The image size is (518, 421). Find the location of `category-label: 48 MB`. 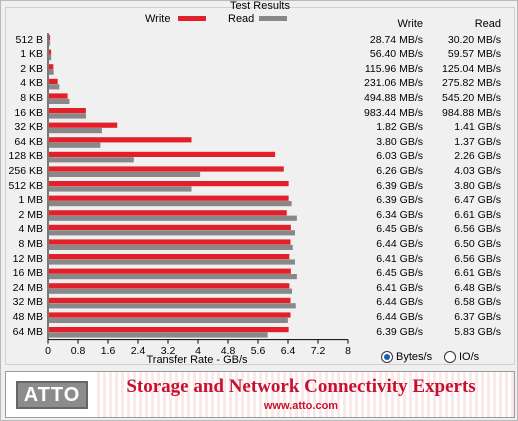

category-label: 48 MB is located at coordinates (27, 316).